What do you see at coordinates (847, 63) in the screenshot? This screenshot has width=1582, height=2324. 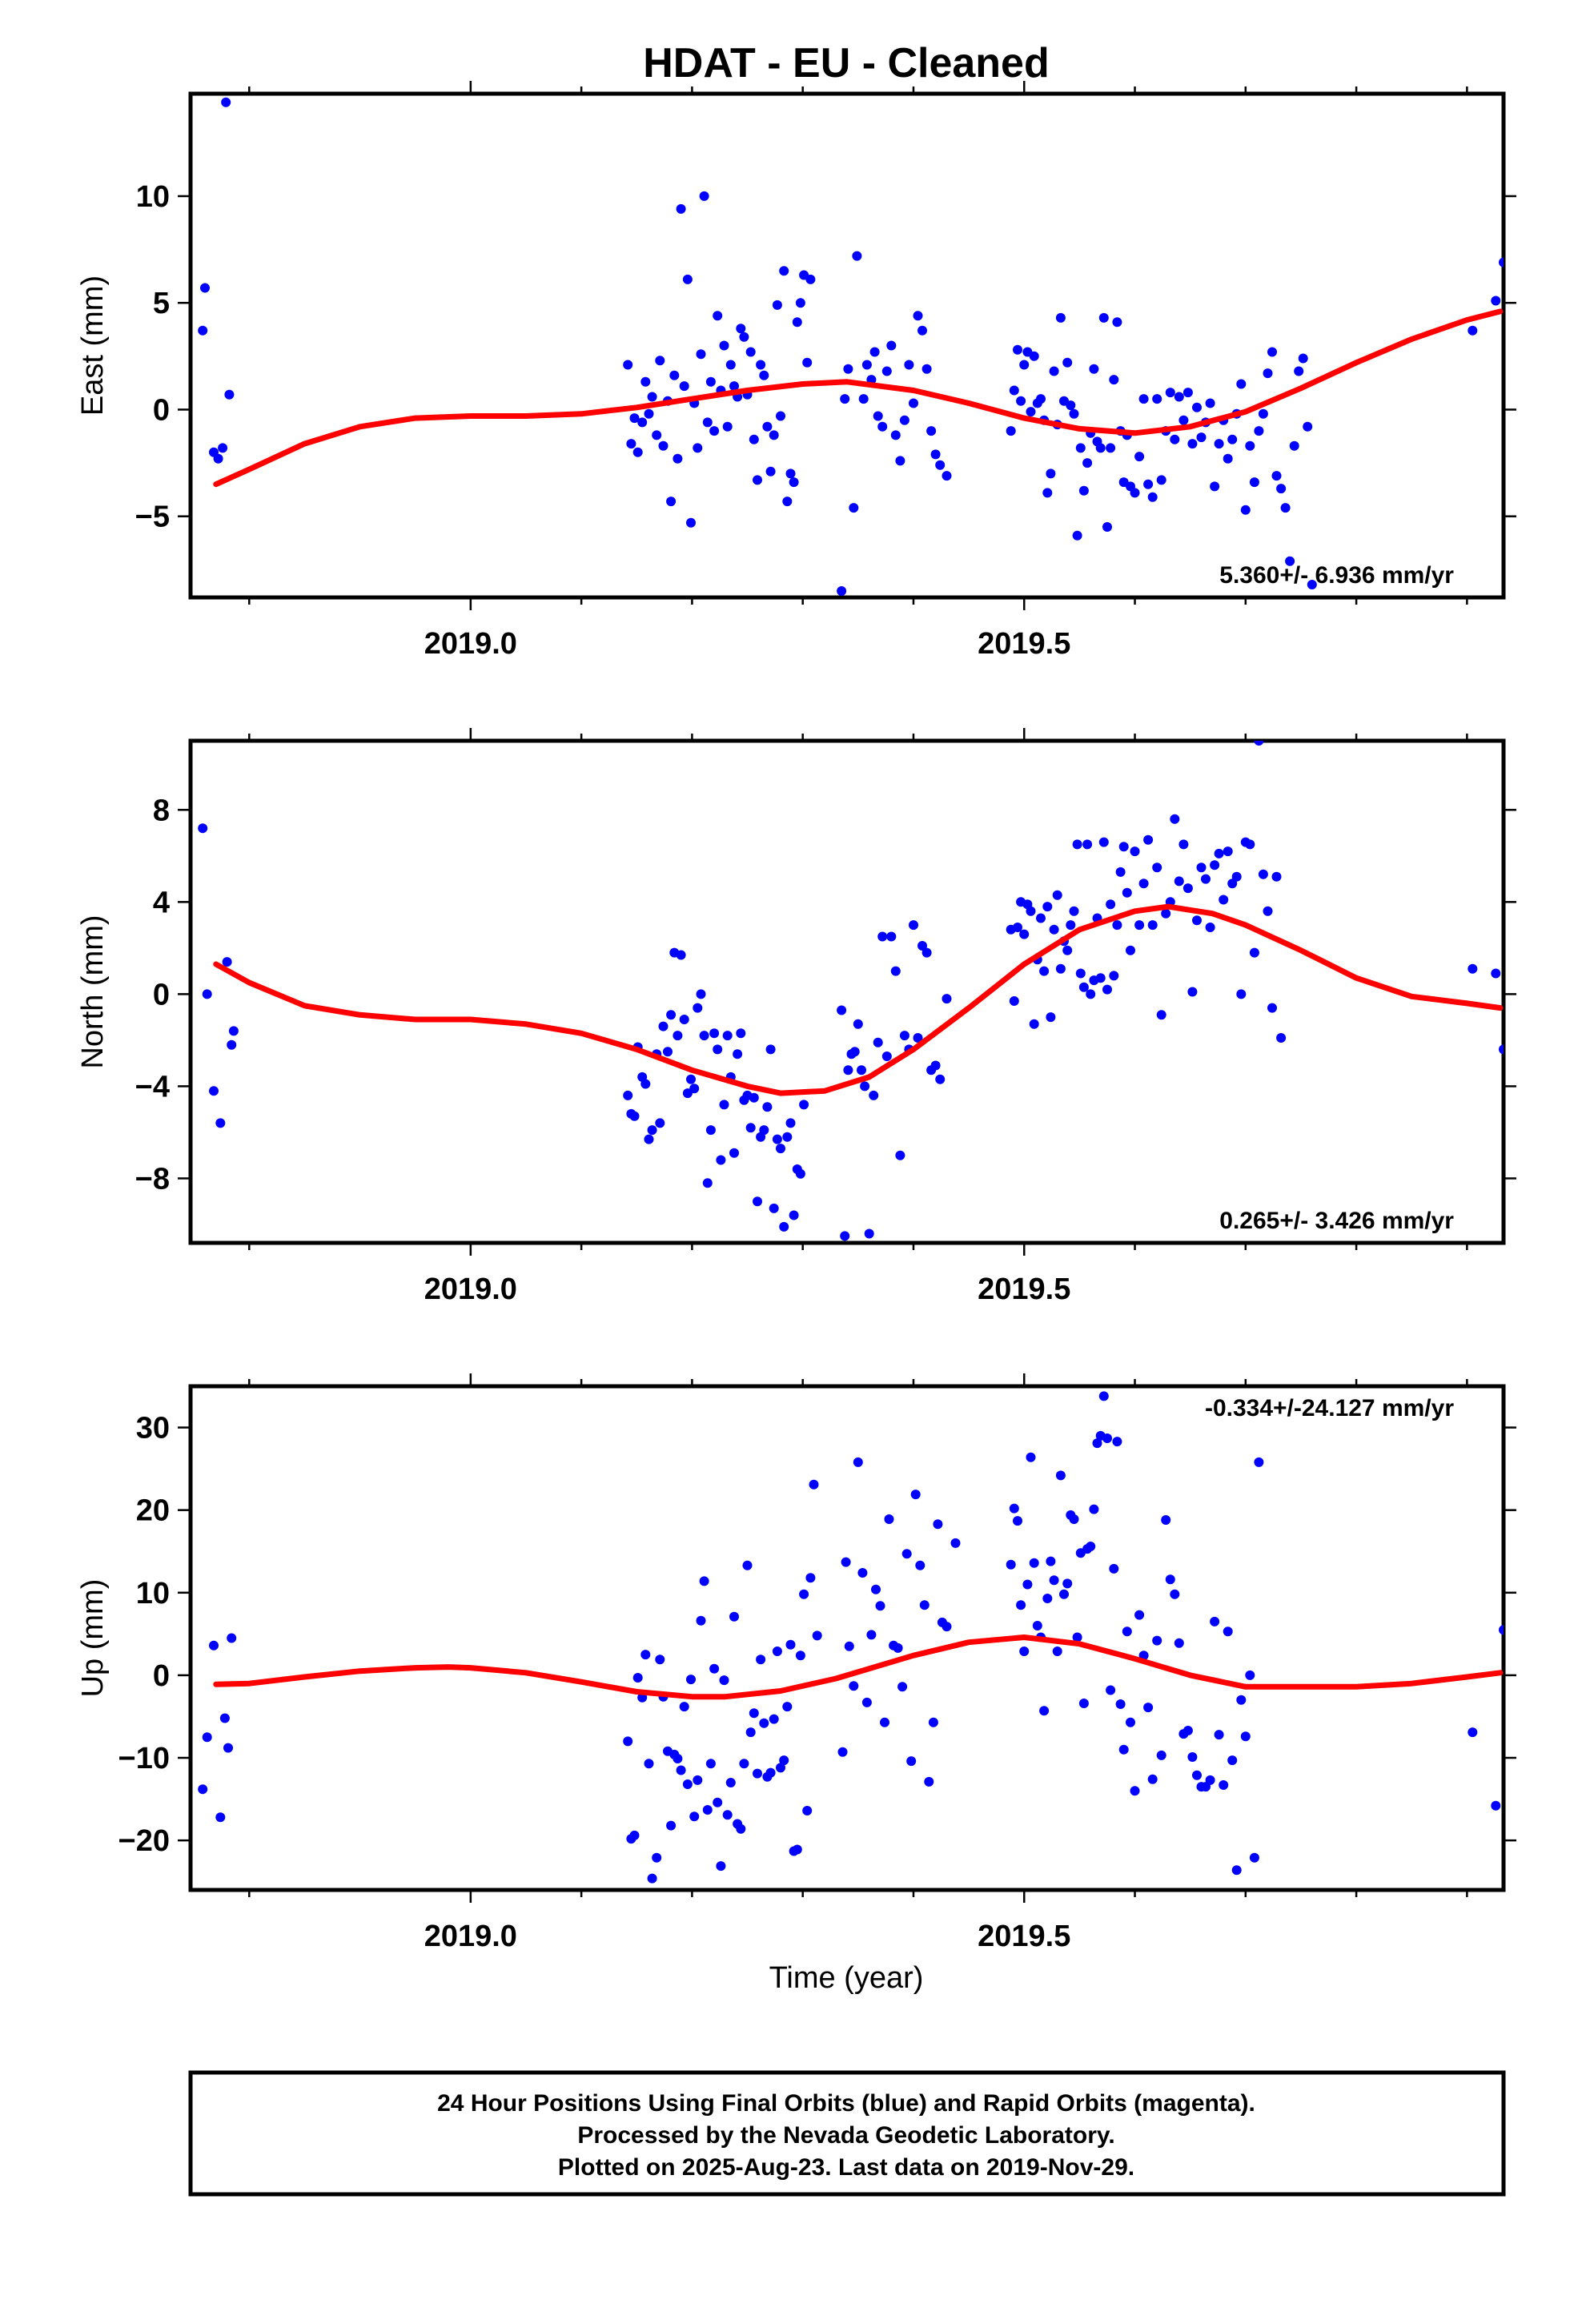 I see `figure-title: HDAT - EU - Cleaned` at bounding box center [847, 63].